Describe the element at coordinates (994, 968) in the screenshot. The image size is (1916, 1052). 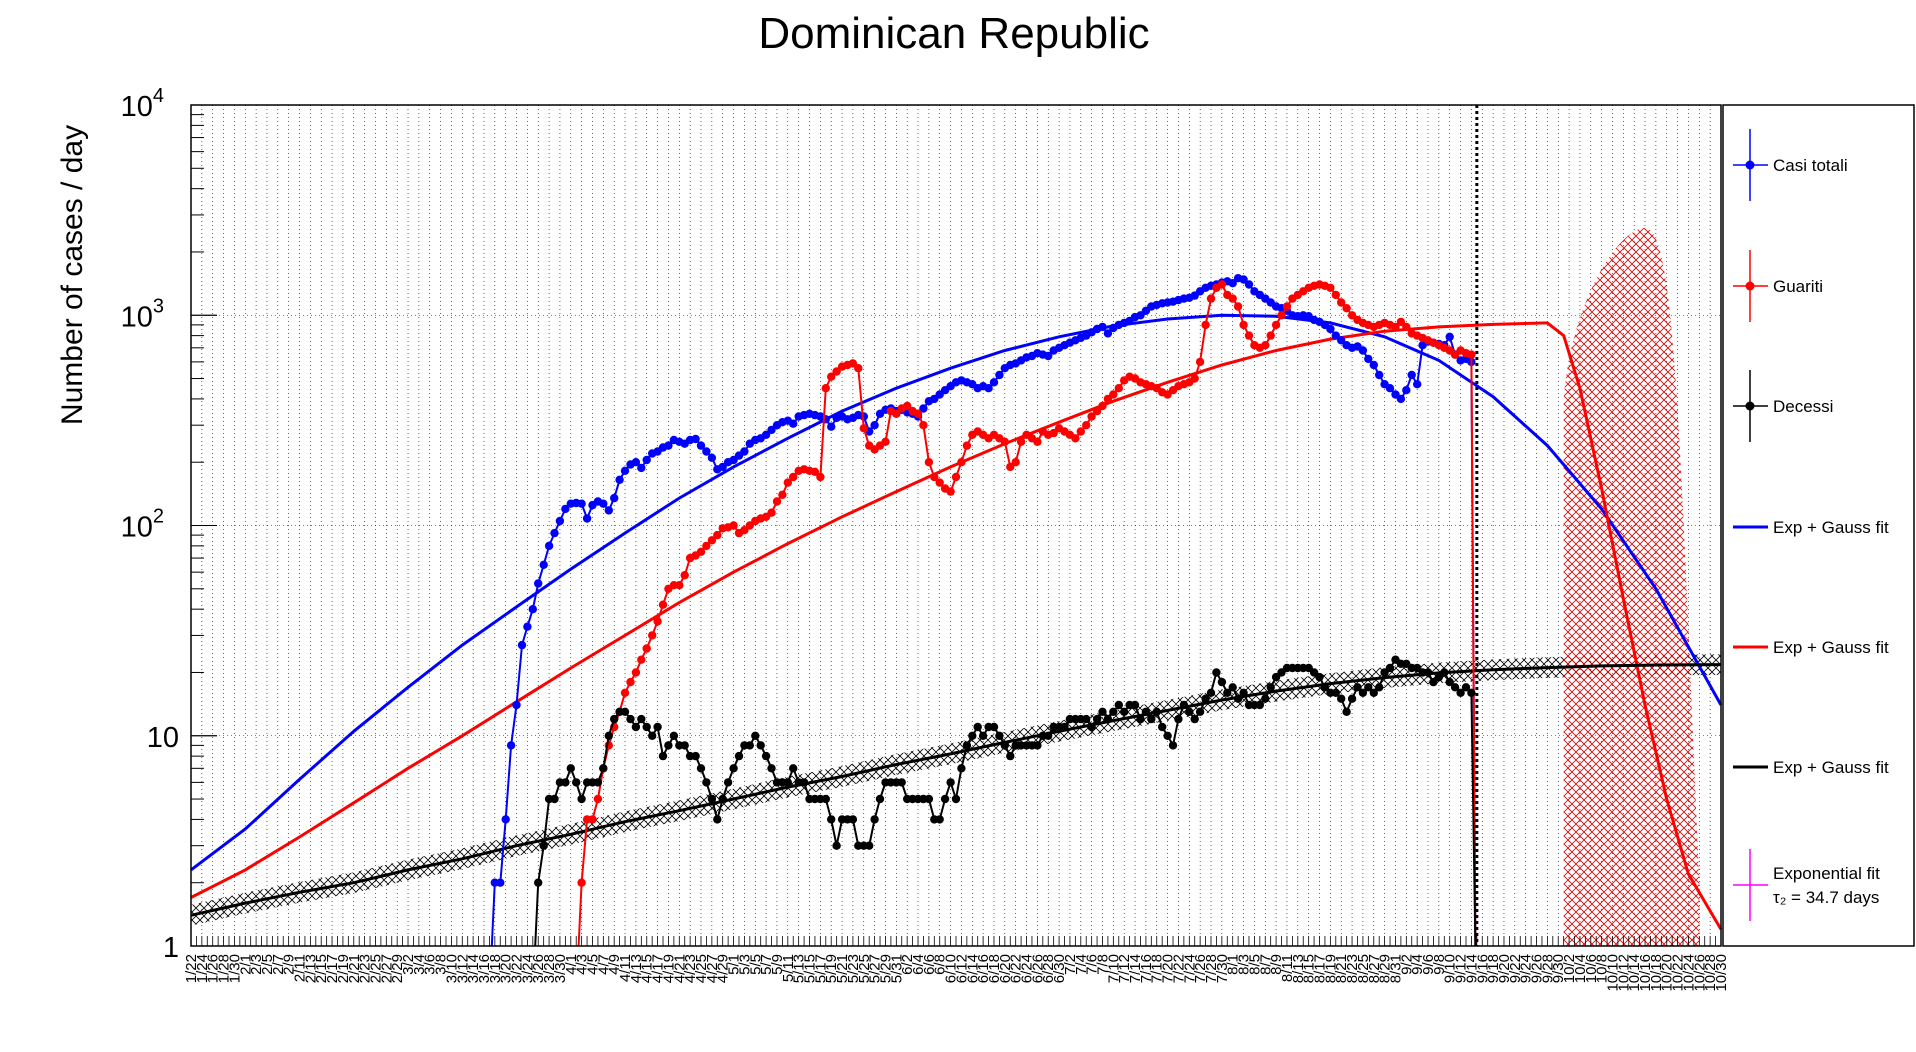
I see `x-tick-label: 6/18` at that location.